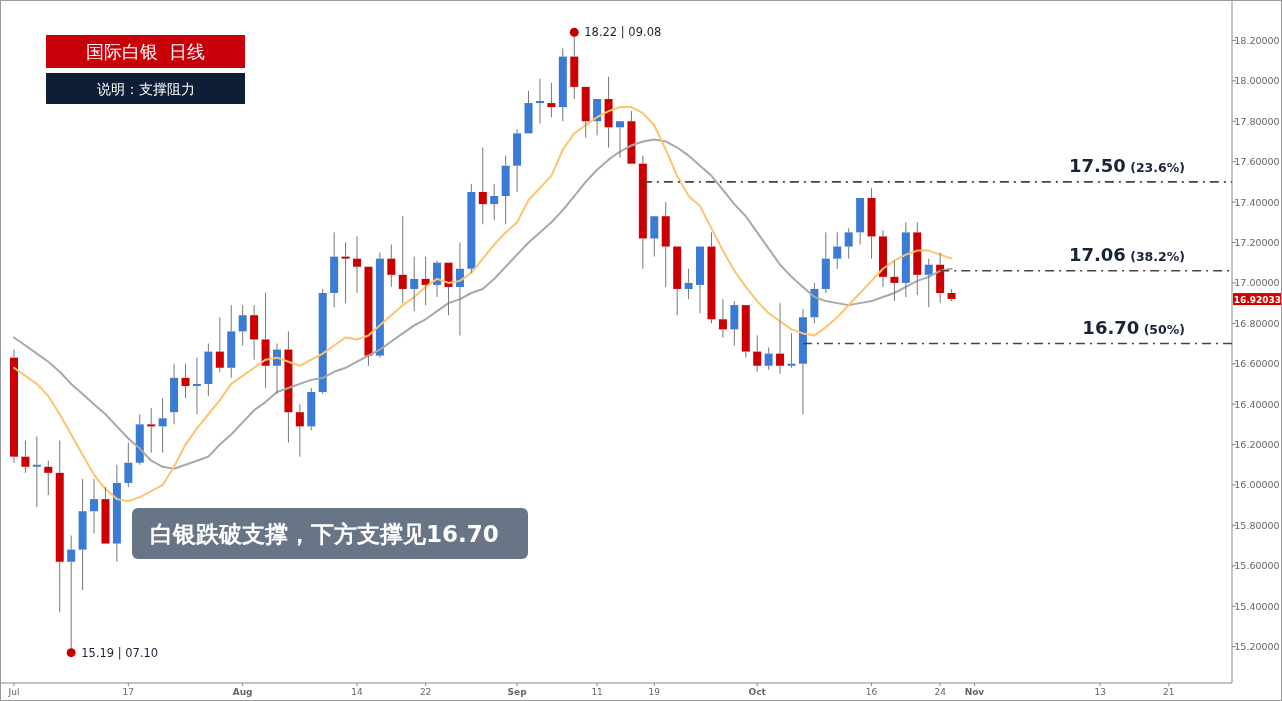  I want to click on y-tick-label: 17.60000, so click(1257, 162).